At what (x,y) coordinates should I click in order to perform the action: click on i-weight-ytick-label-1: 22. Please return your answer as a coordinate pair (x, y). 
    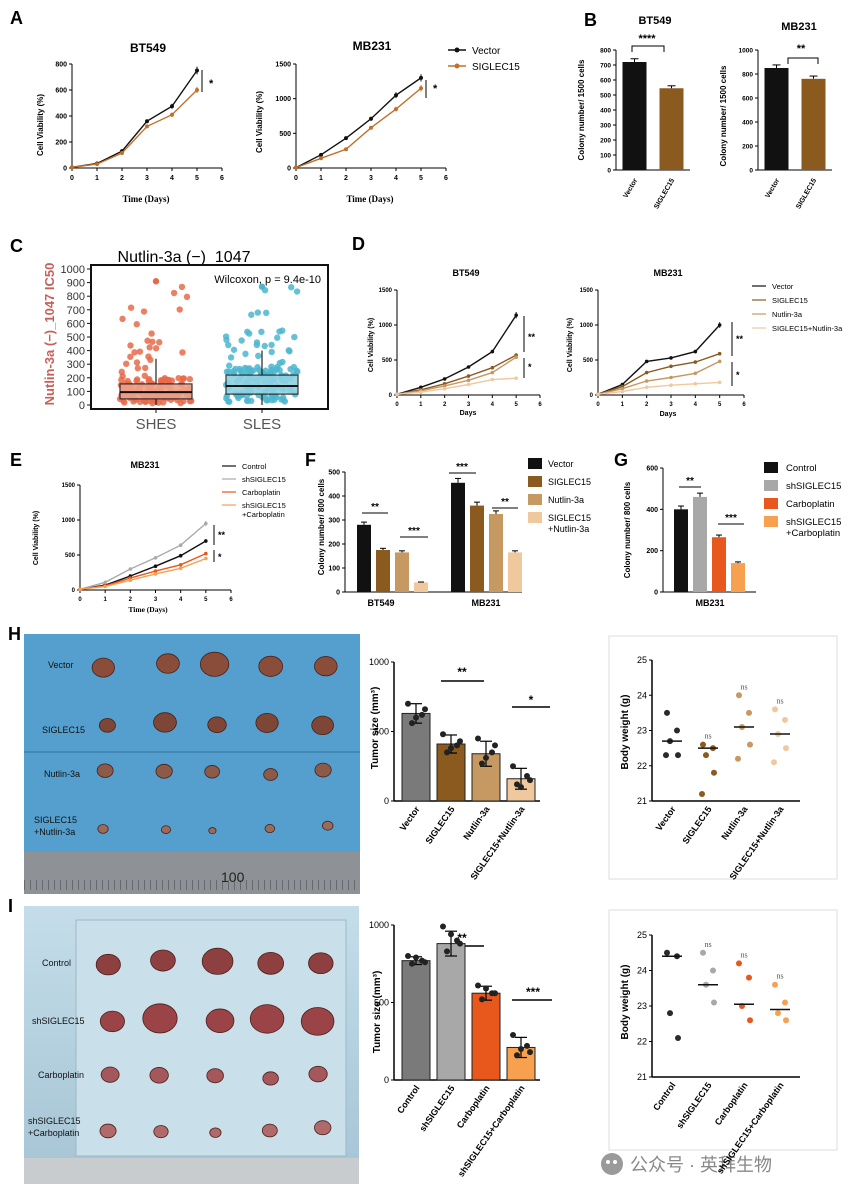
    Looking at the image, I should click on (642, 1042).